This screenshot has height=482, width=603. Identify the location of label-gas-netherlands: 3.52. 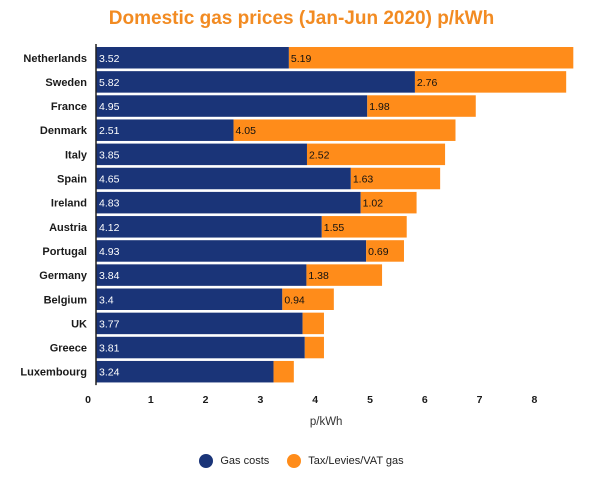
(109, 59).